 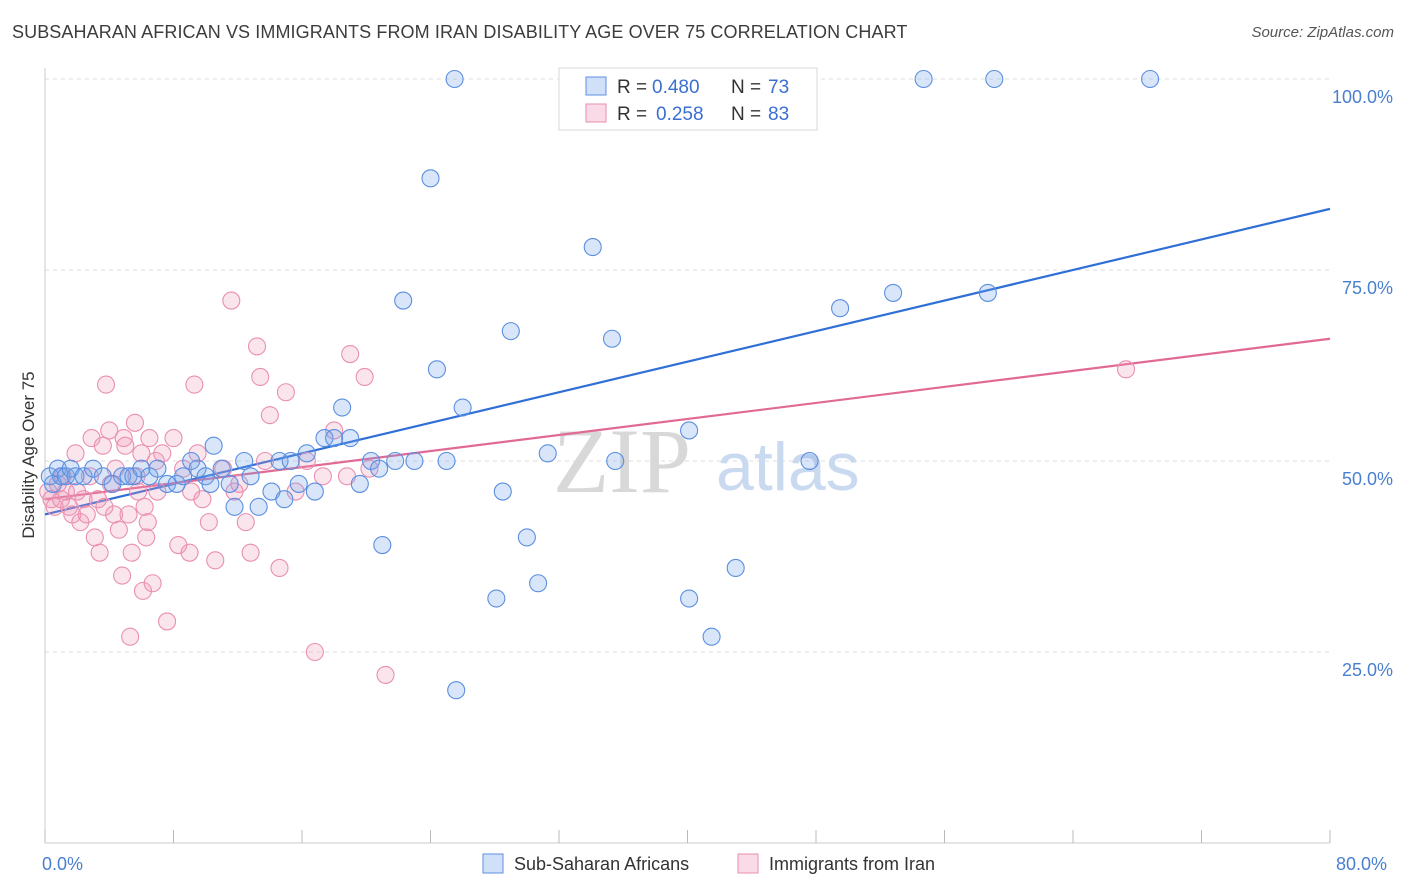 What do you see at coordinates (852, 864) in the screenshot?
I see `bottom-legend-label-pink: Immigrants from Iran` at bounding box center [852, 864].